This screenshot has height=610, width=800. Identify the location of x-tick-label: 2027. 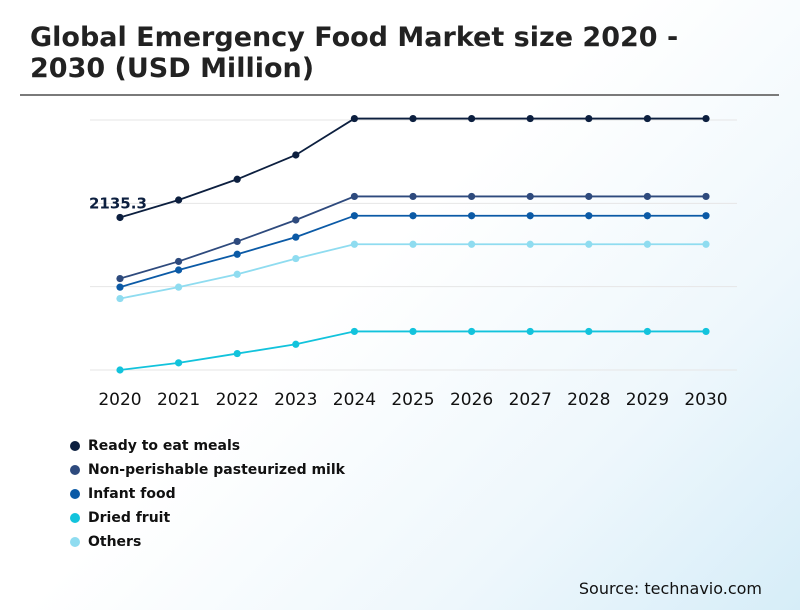
(530, 400).